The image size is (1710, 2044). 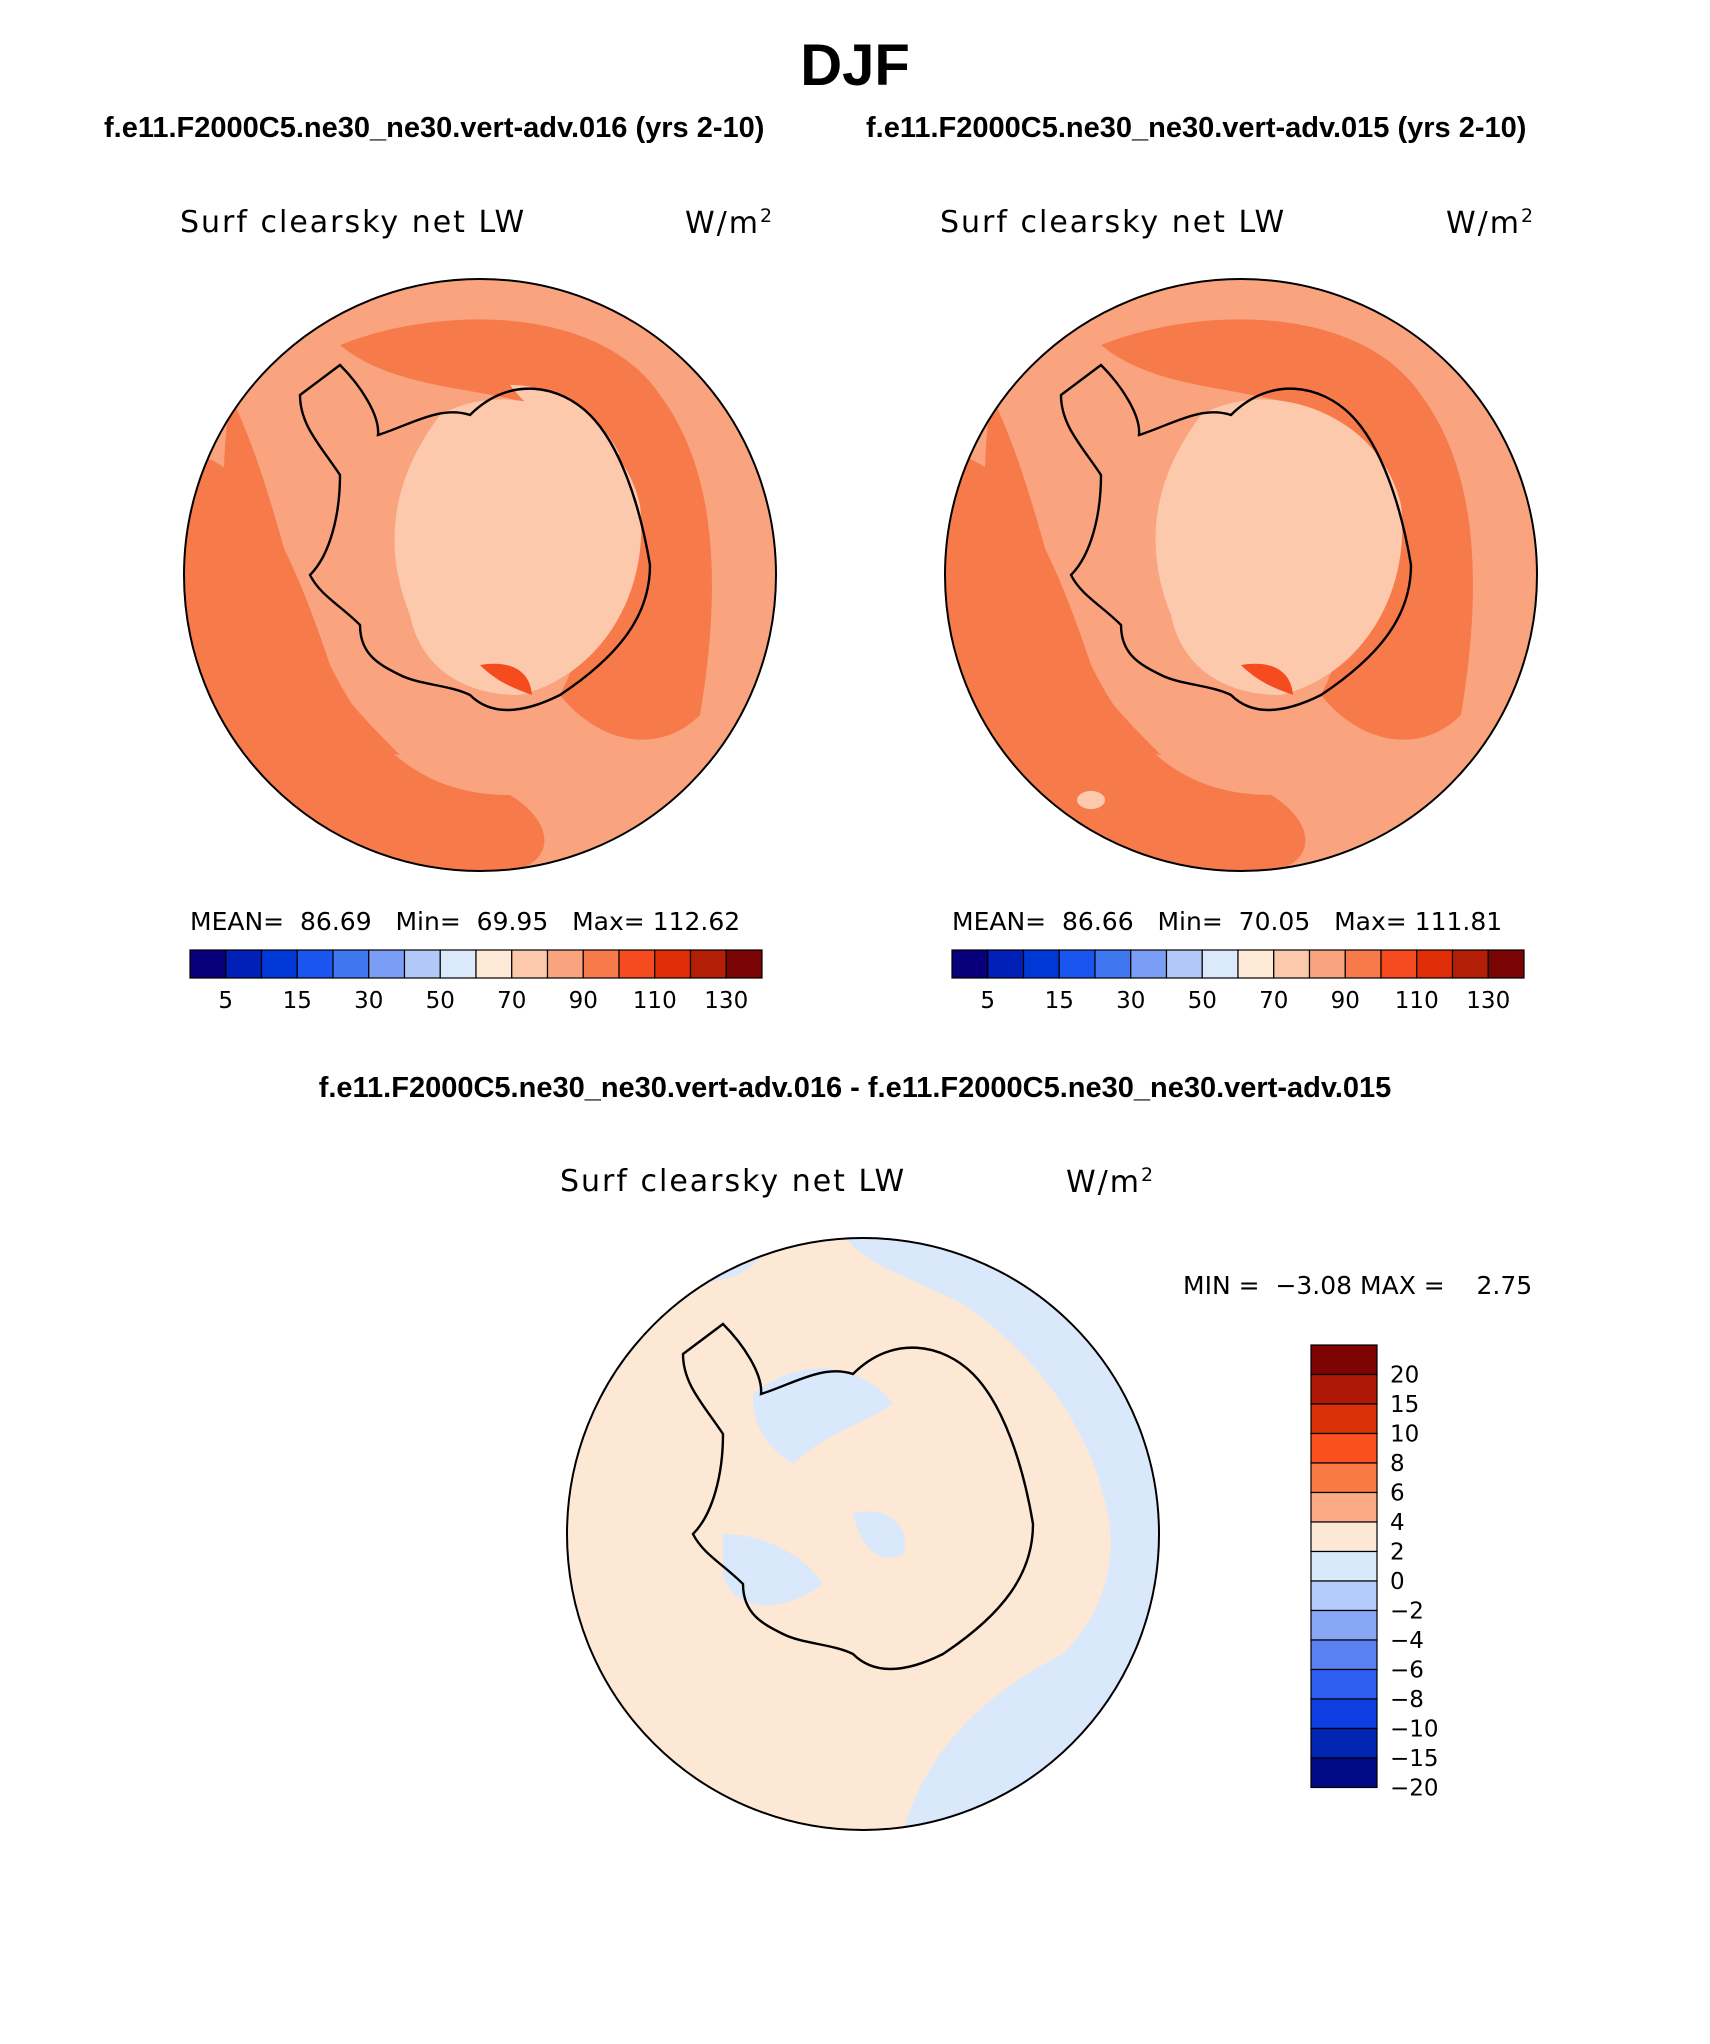 What do you see at coordinates (1407, 1671) in the screenshot?
I see `colorbar-tick-label: −6` at bounding box center [1407, 1671].